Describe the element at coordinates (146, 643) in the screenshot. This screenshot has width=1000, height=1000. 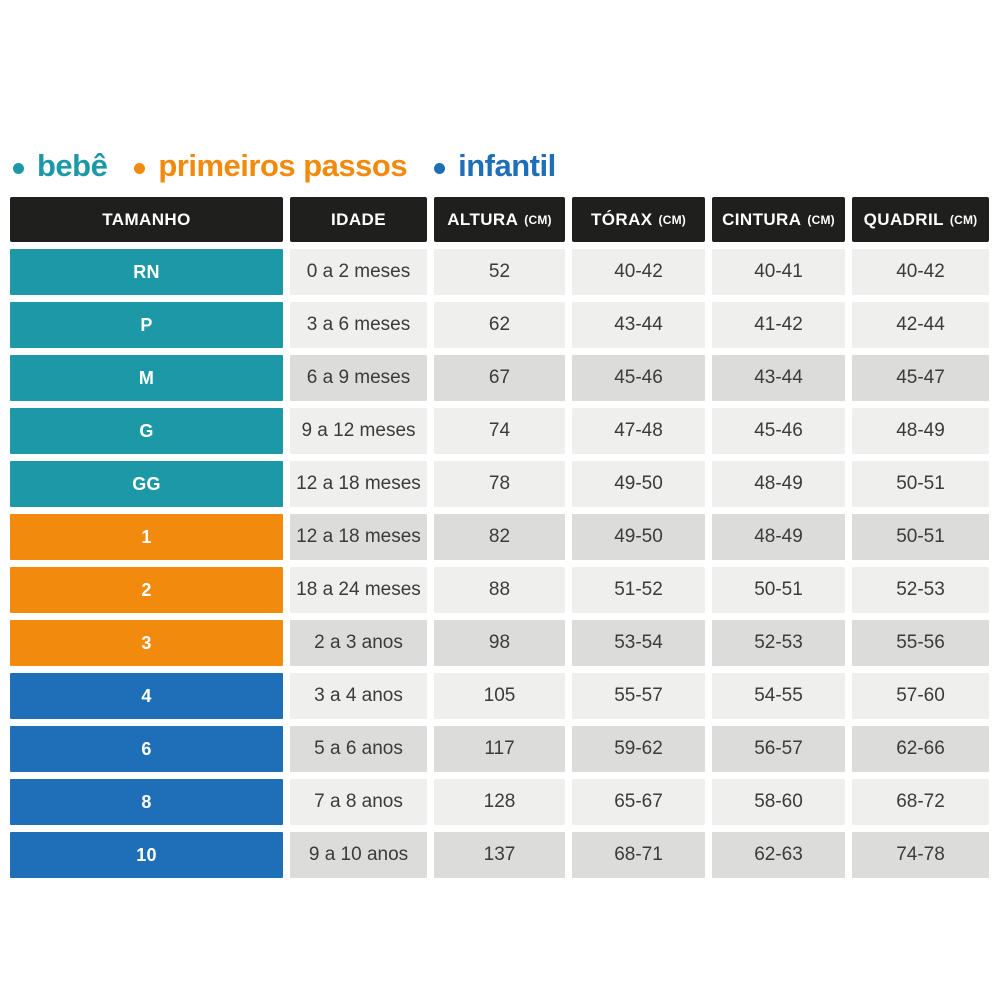
I see `size-cell: 3` at that location.